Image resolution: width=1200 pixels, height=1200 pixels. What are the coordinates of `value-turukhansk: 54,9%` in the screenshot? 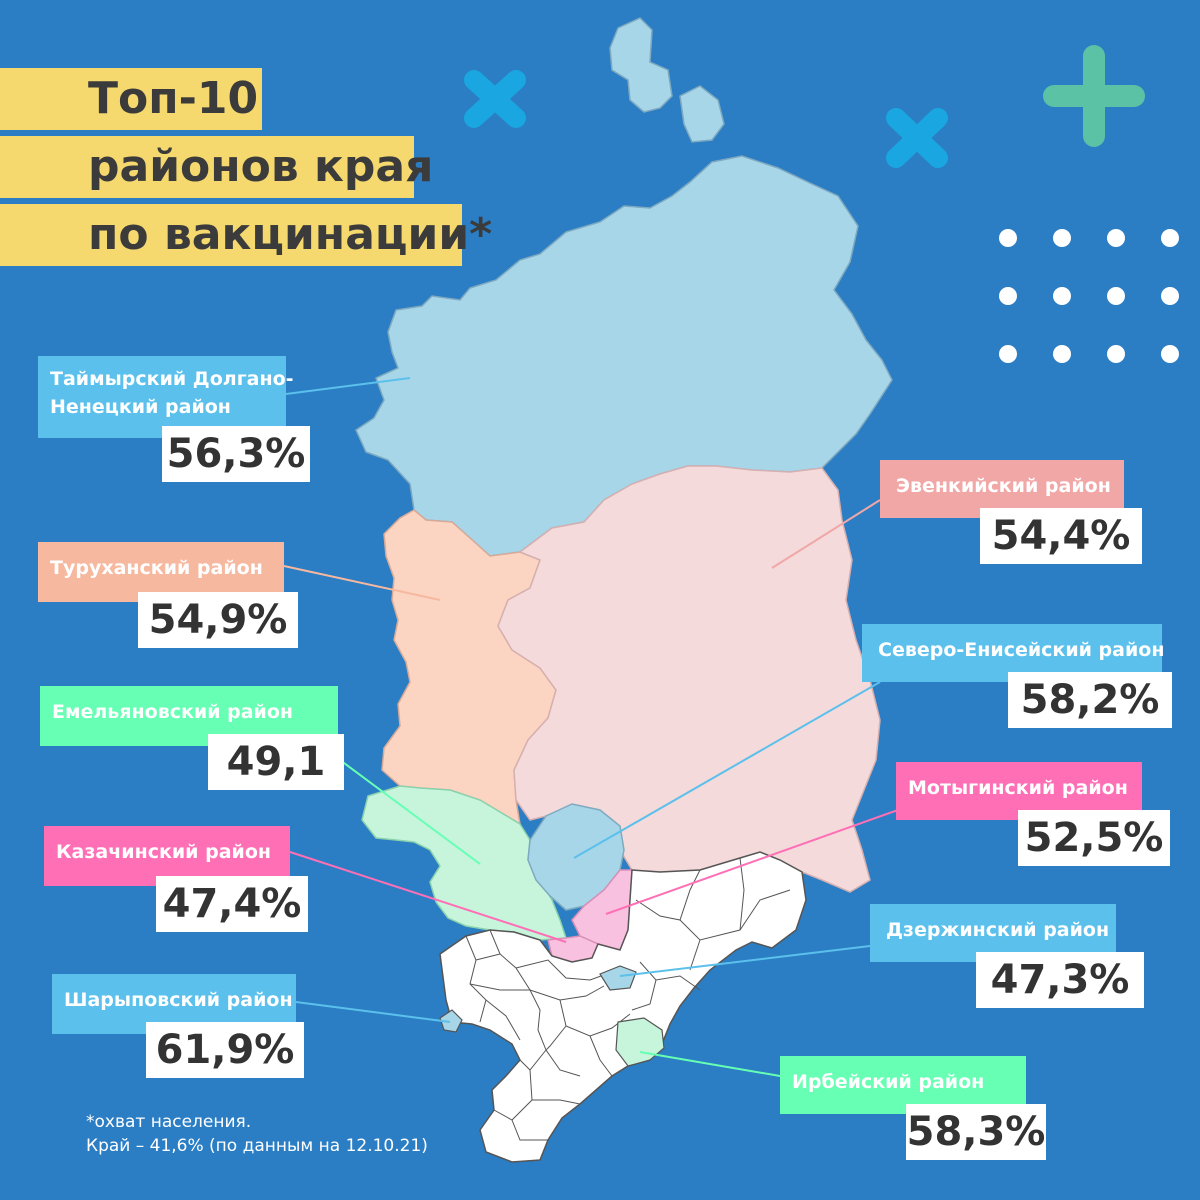 It's located at (218, 620).